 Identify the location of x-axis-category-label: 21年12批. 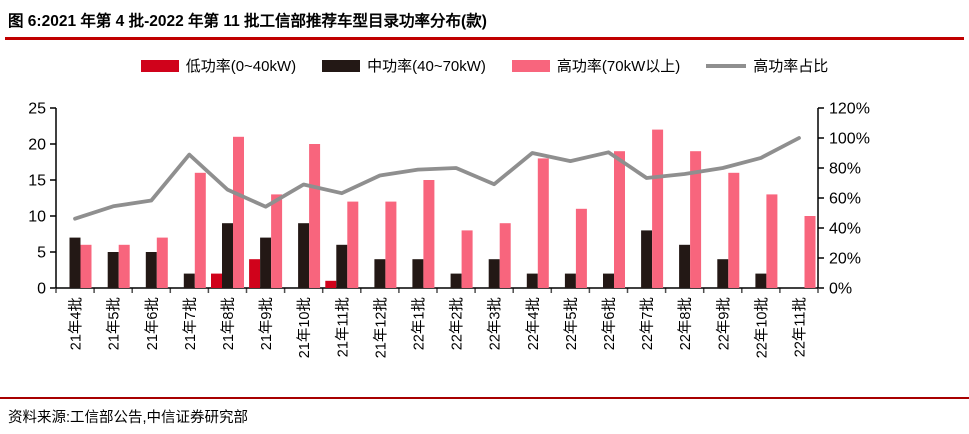
(380, 327).